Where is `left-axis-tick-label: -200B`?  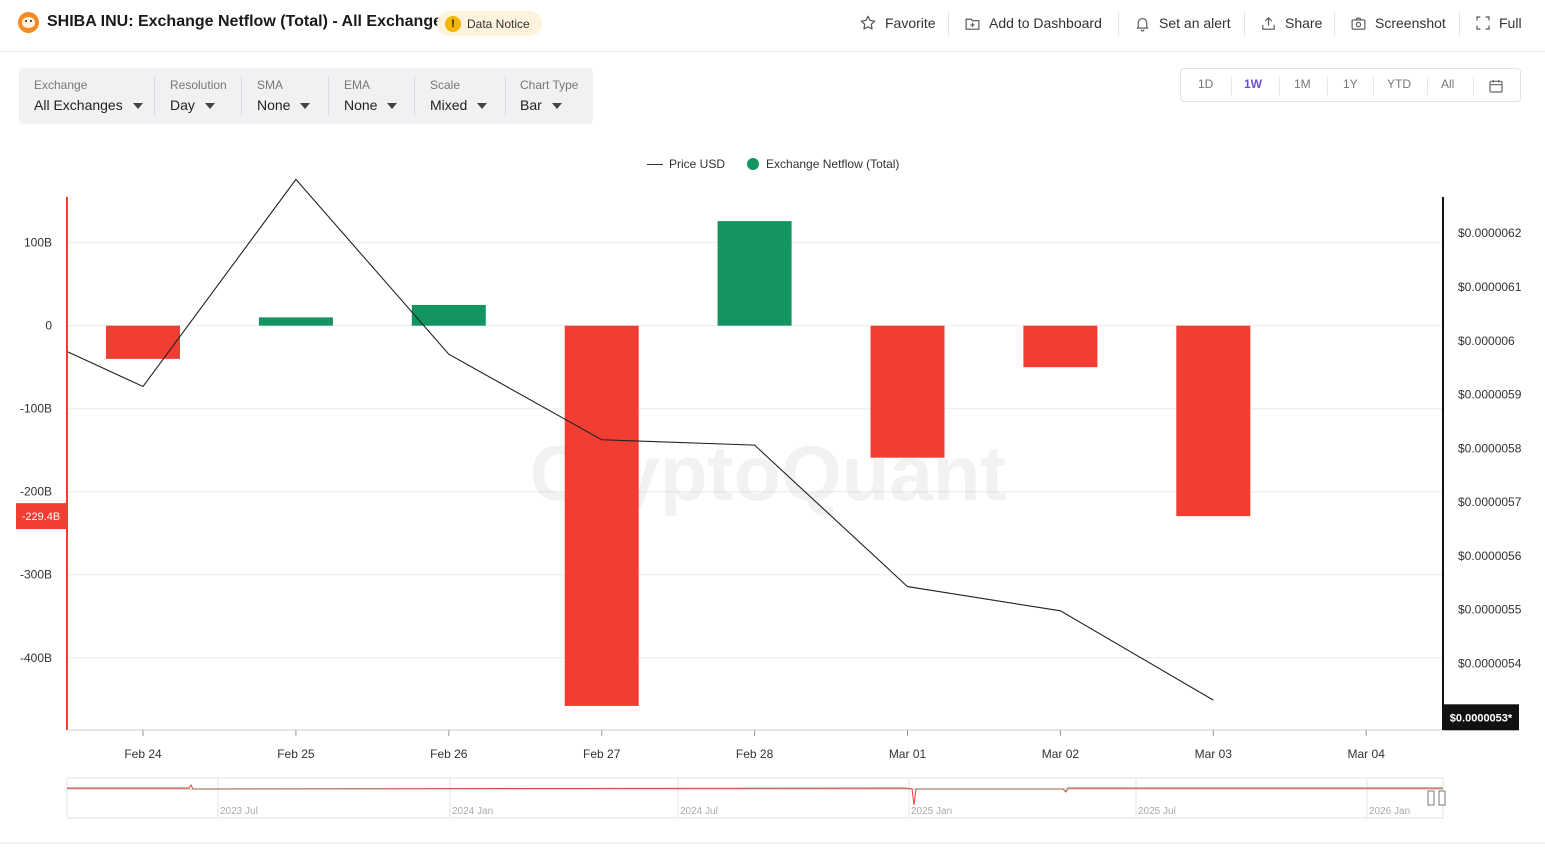
left-axis-tick-label: -200B is located at coordinates (36, 492).